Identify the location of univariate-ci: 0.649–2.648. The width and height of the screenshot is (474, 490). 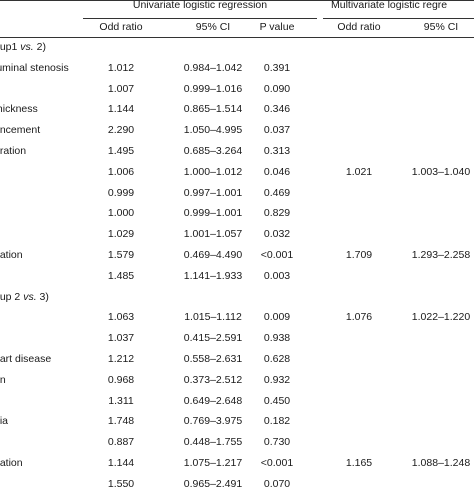
(213, 401).